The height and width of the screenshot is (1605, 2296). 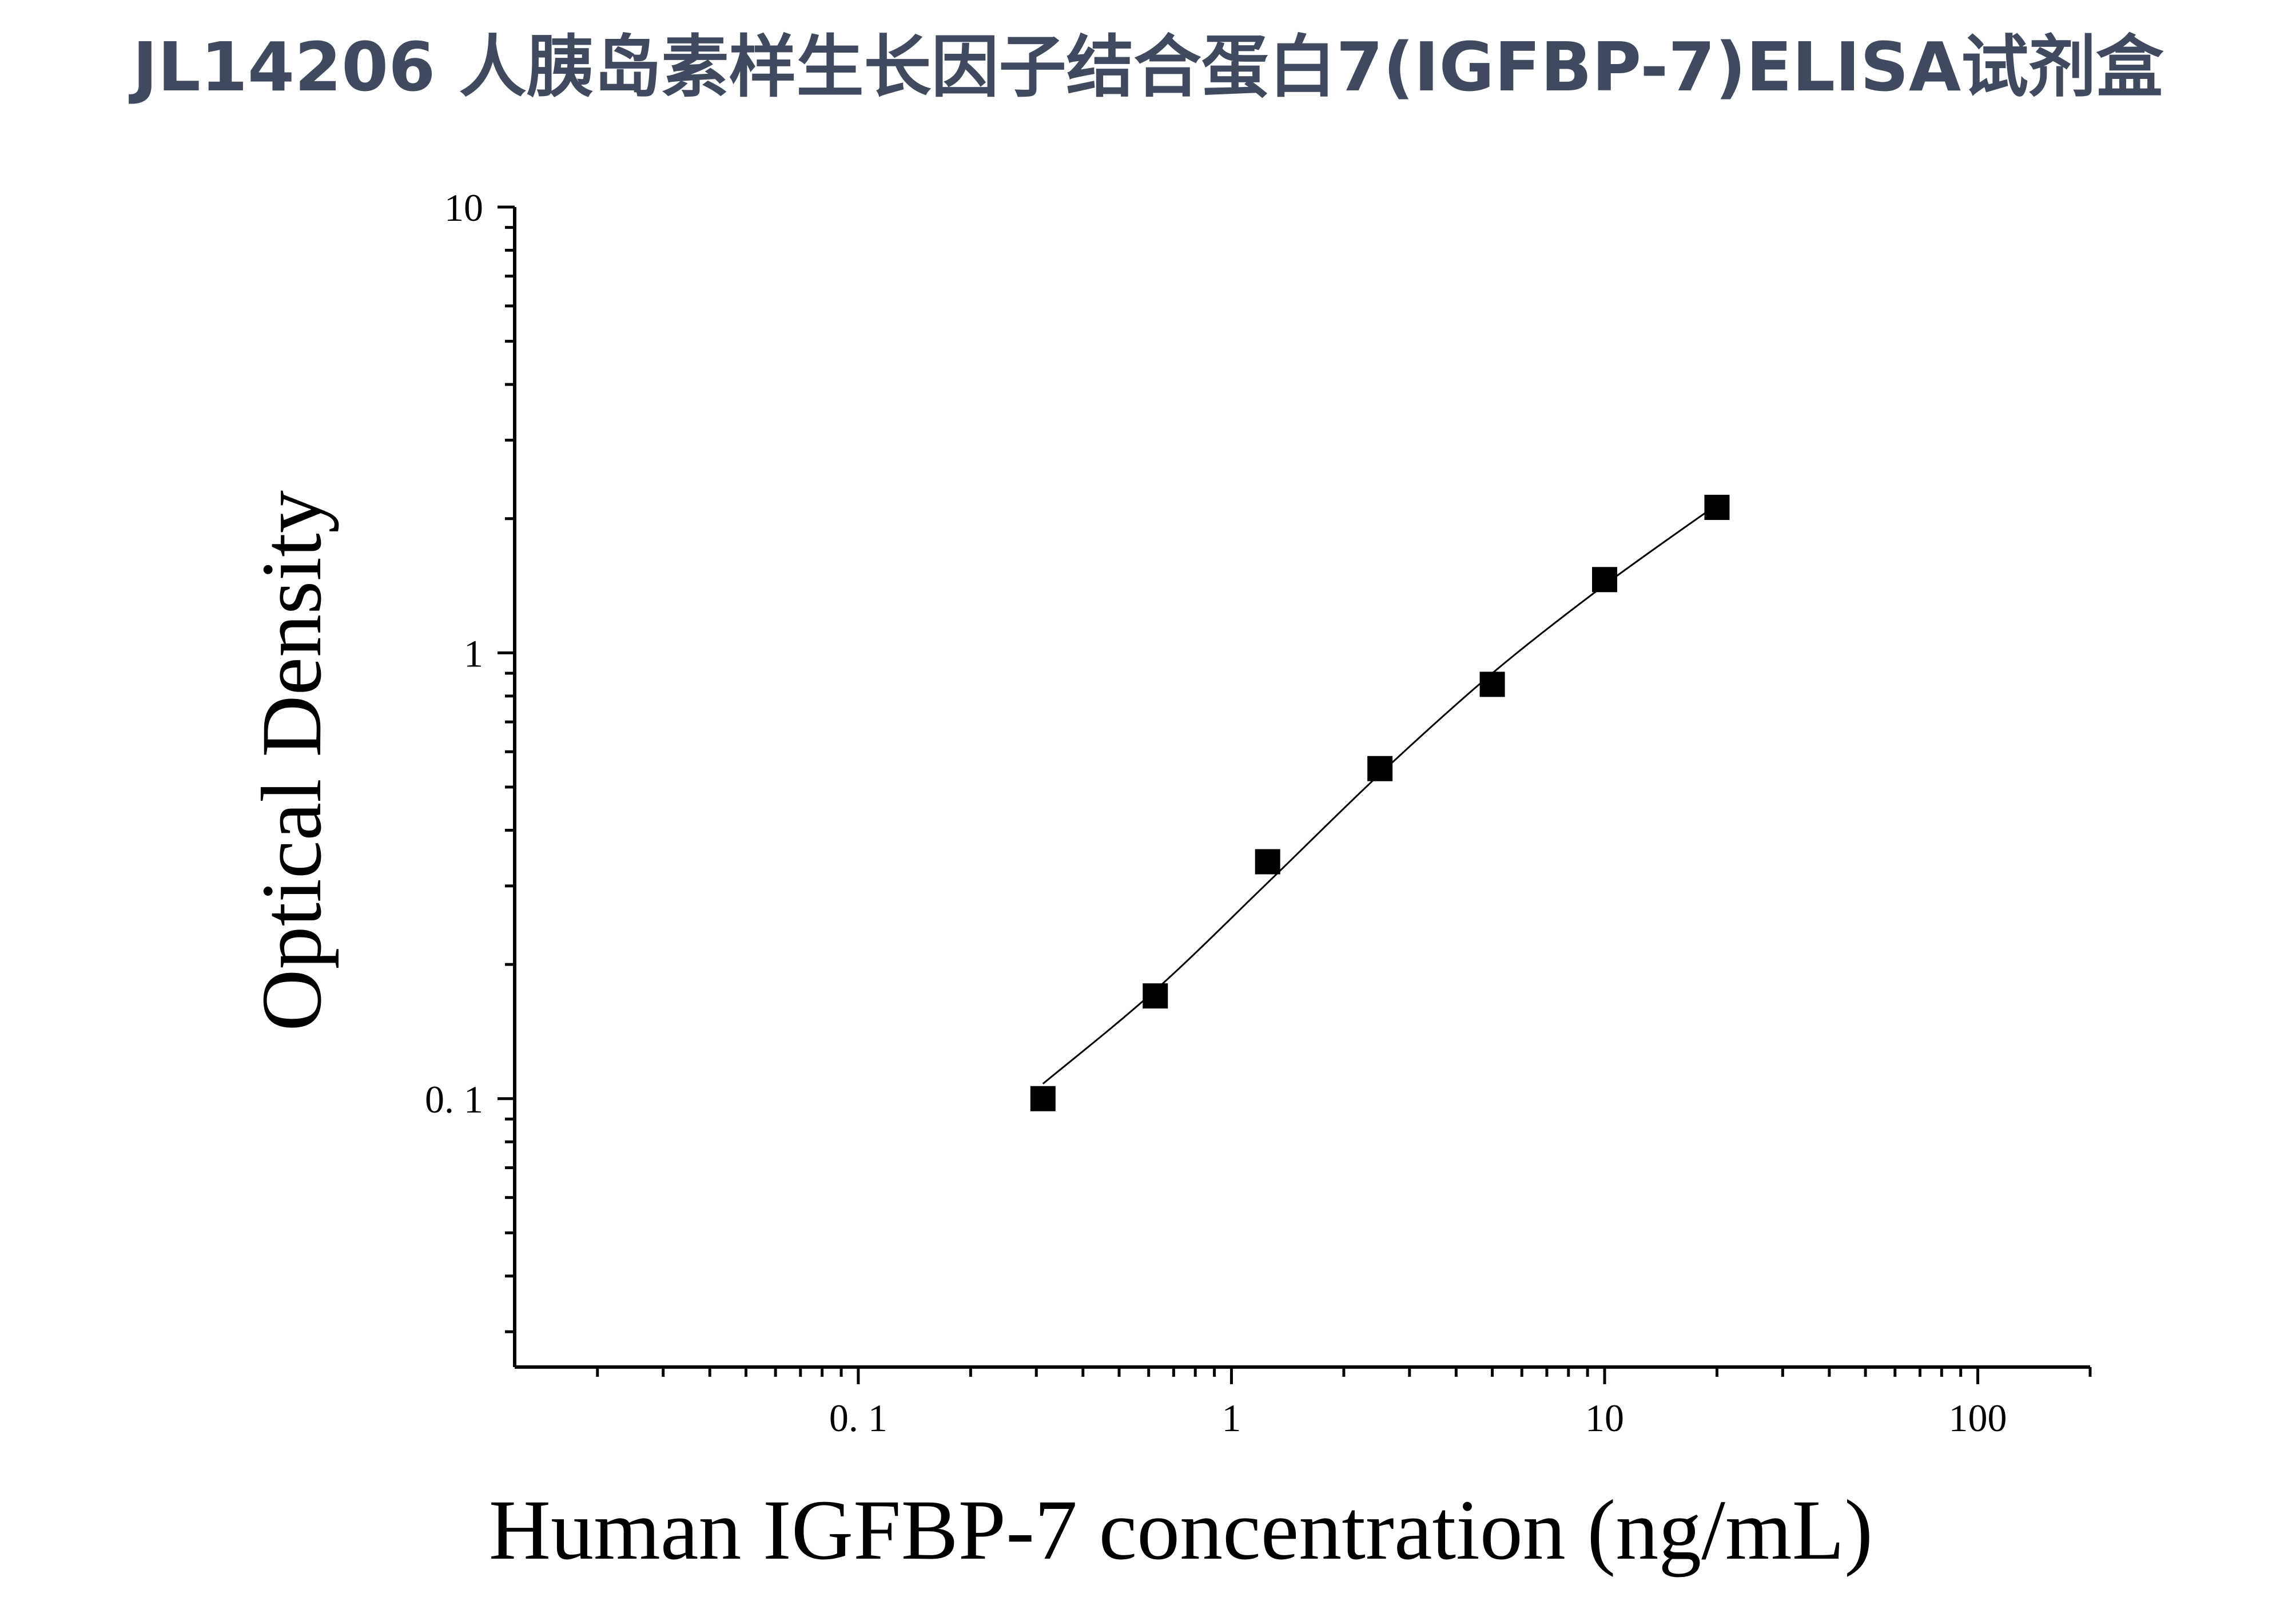 What do you see at coordinates (858, 1418) in the screenshot?
I see `x-tick-label: 0. 1` at bounding box center [858, 1418].